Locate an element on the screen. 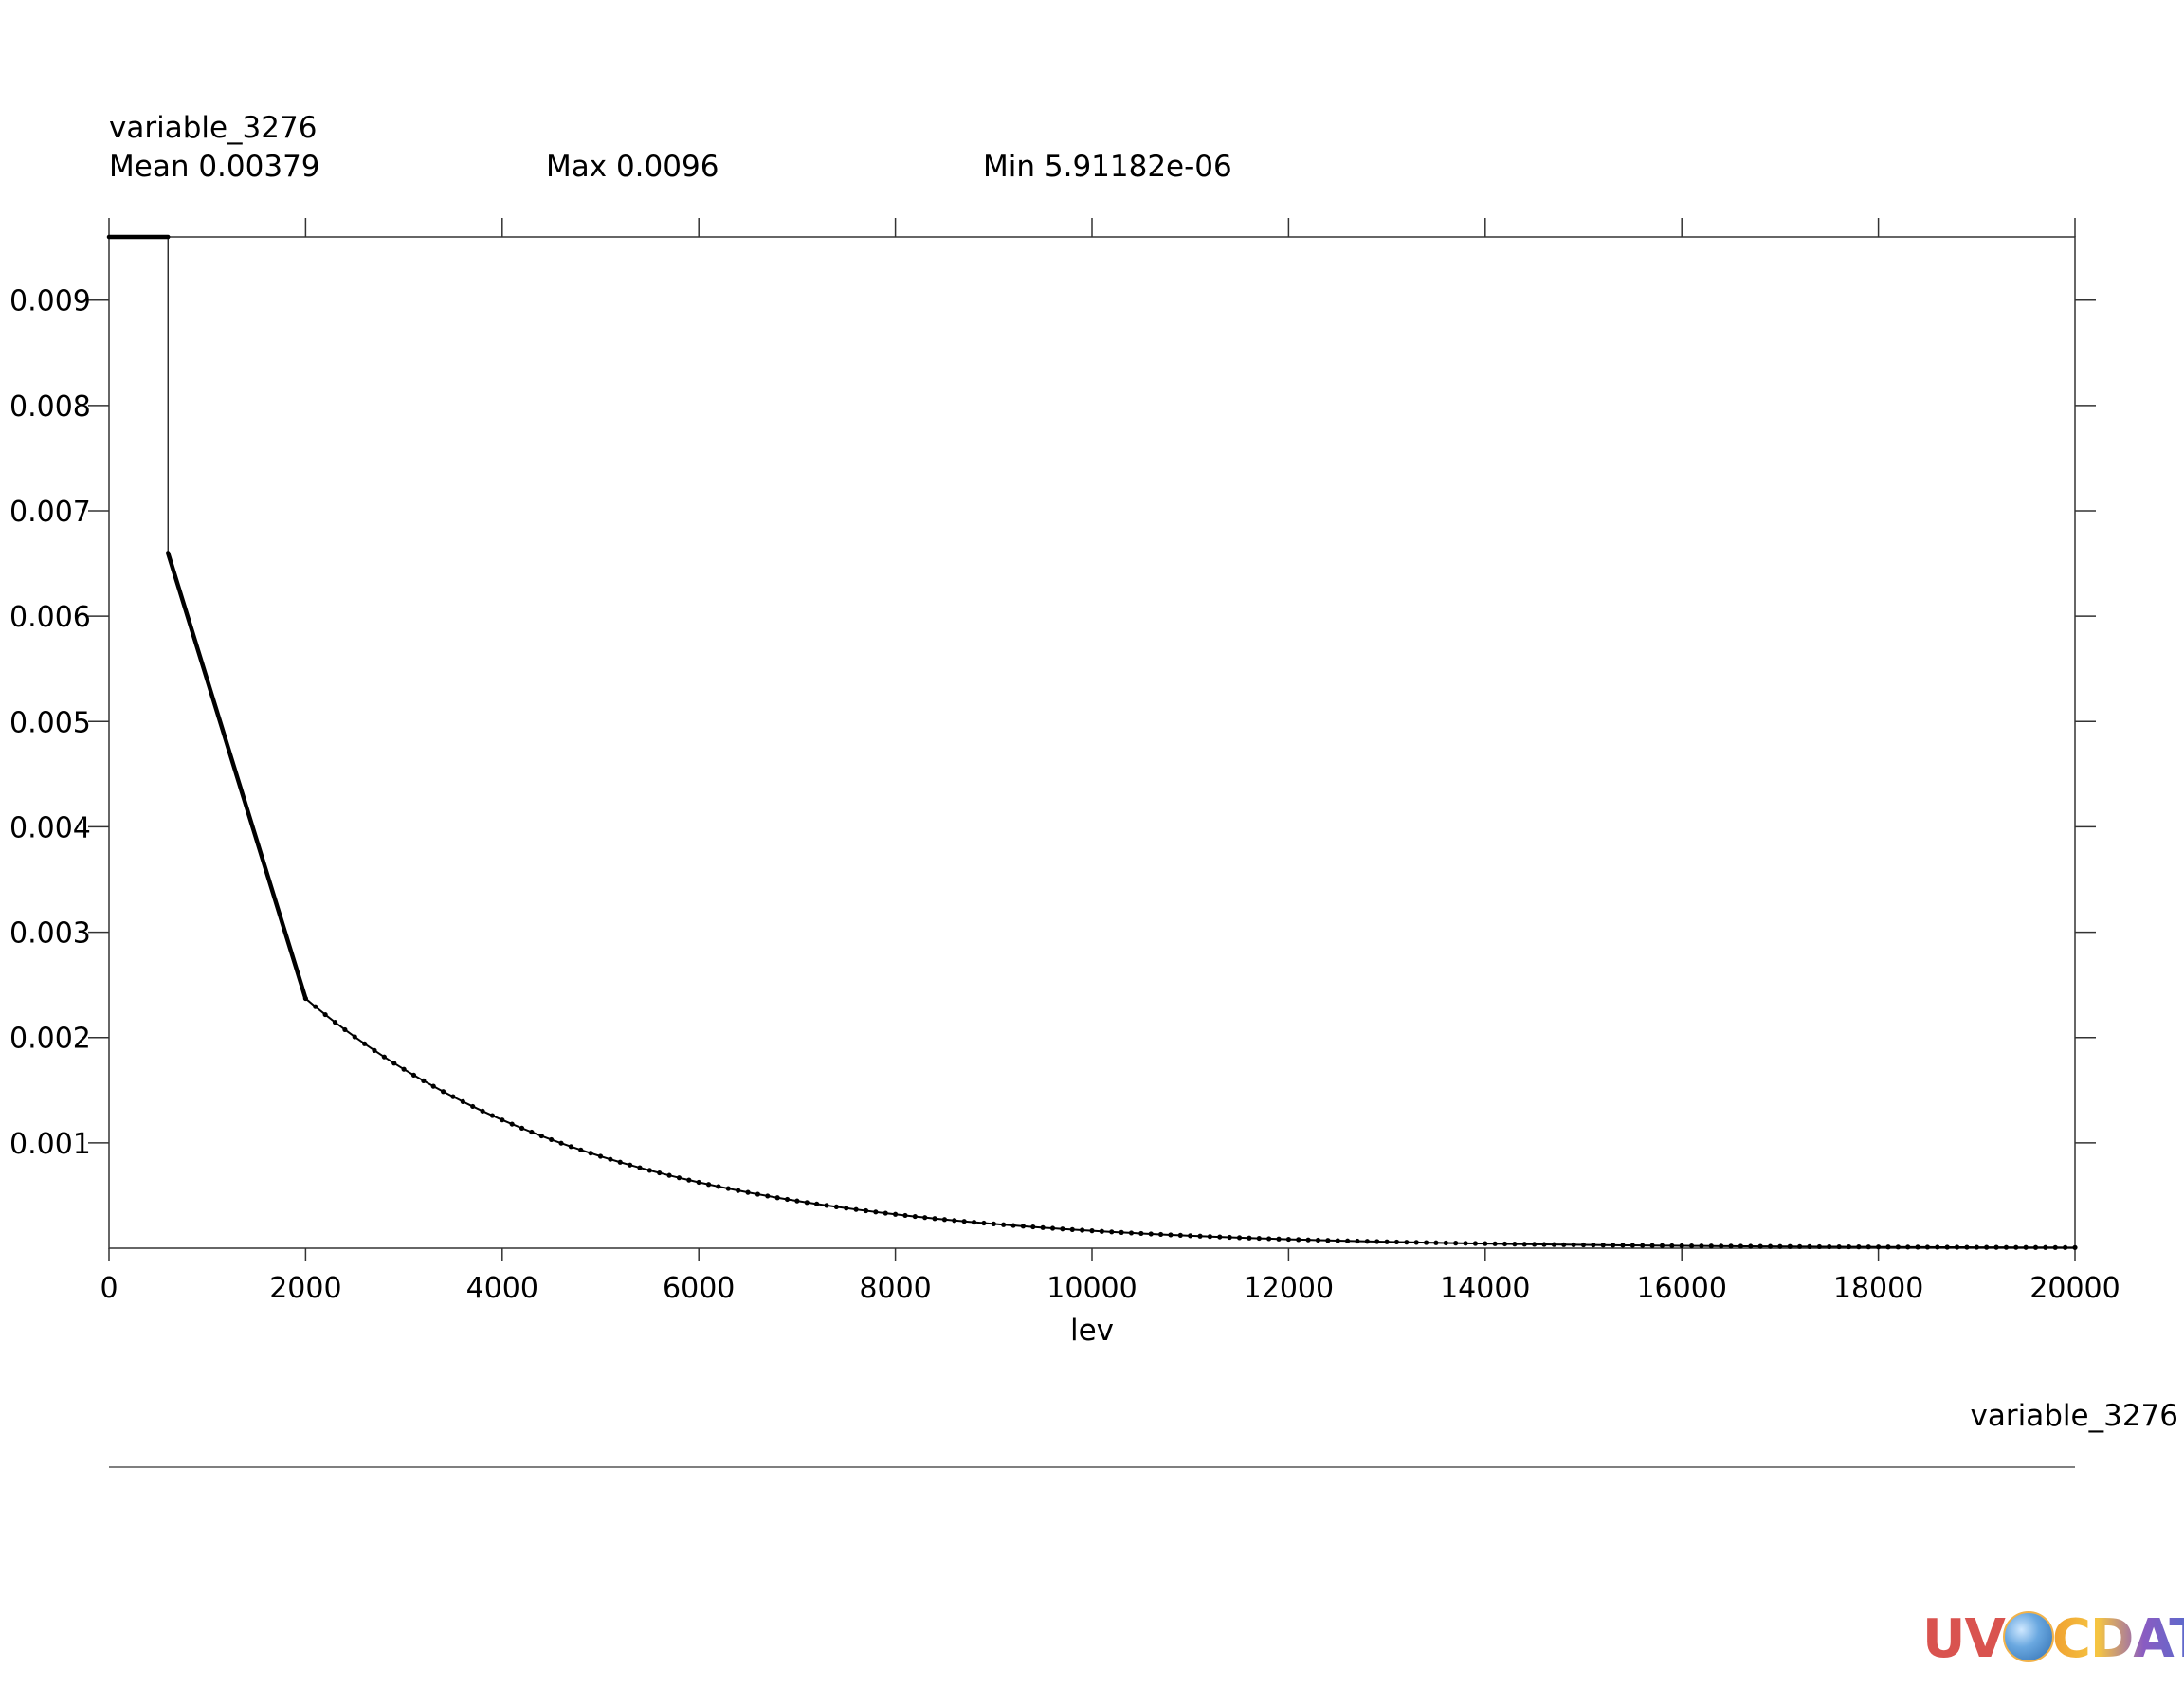 The height and width of the screenshot is (1687, 2184). y-tick-label: 0.009 is located at coordinates (50, 301).